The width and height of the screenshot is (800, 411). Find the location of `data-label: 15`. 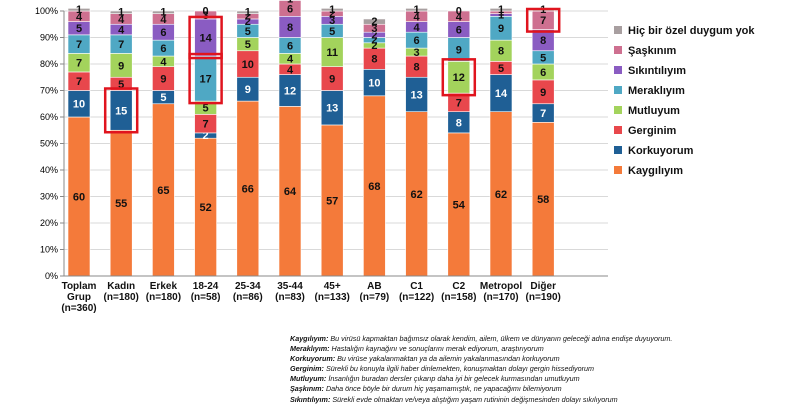

data-label: 15 is located at coordinates (121, 111).